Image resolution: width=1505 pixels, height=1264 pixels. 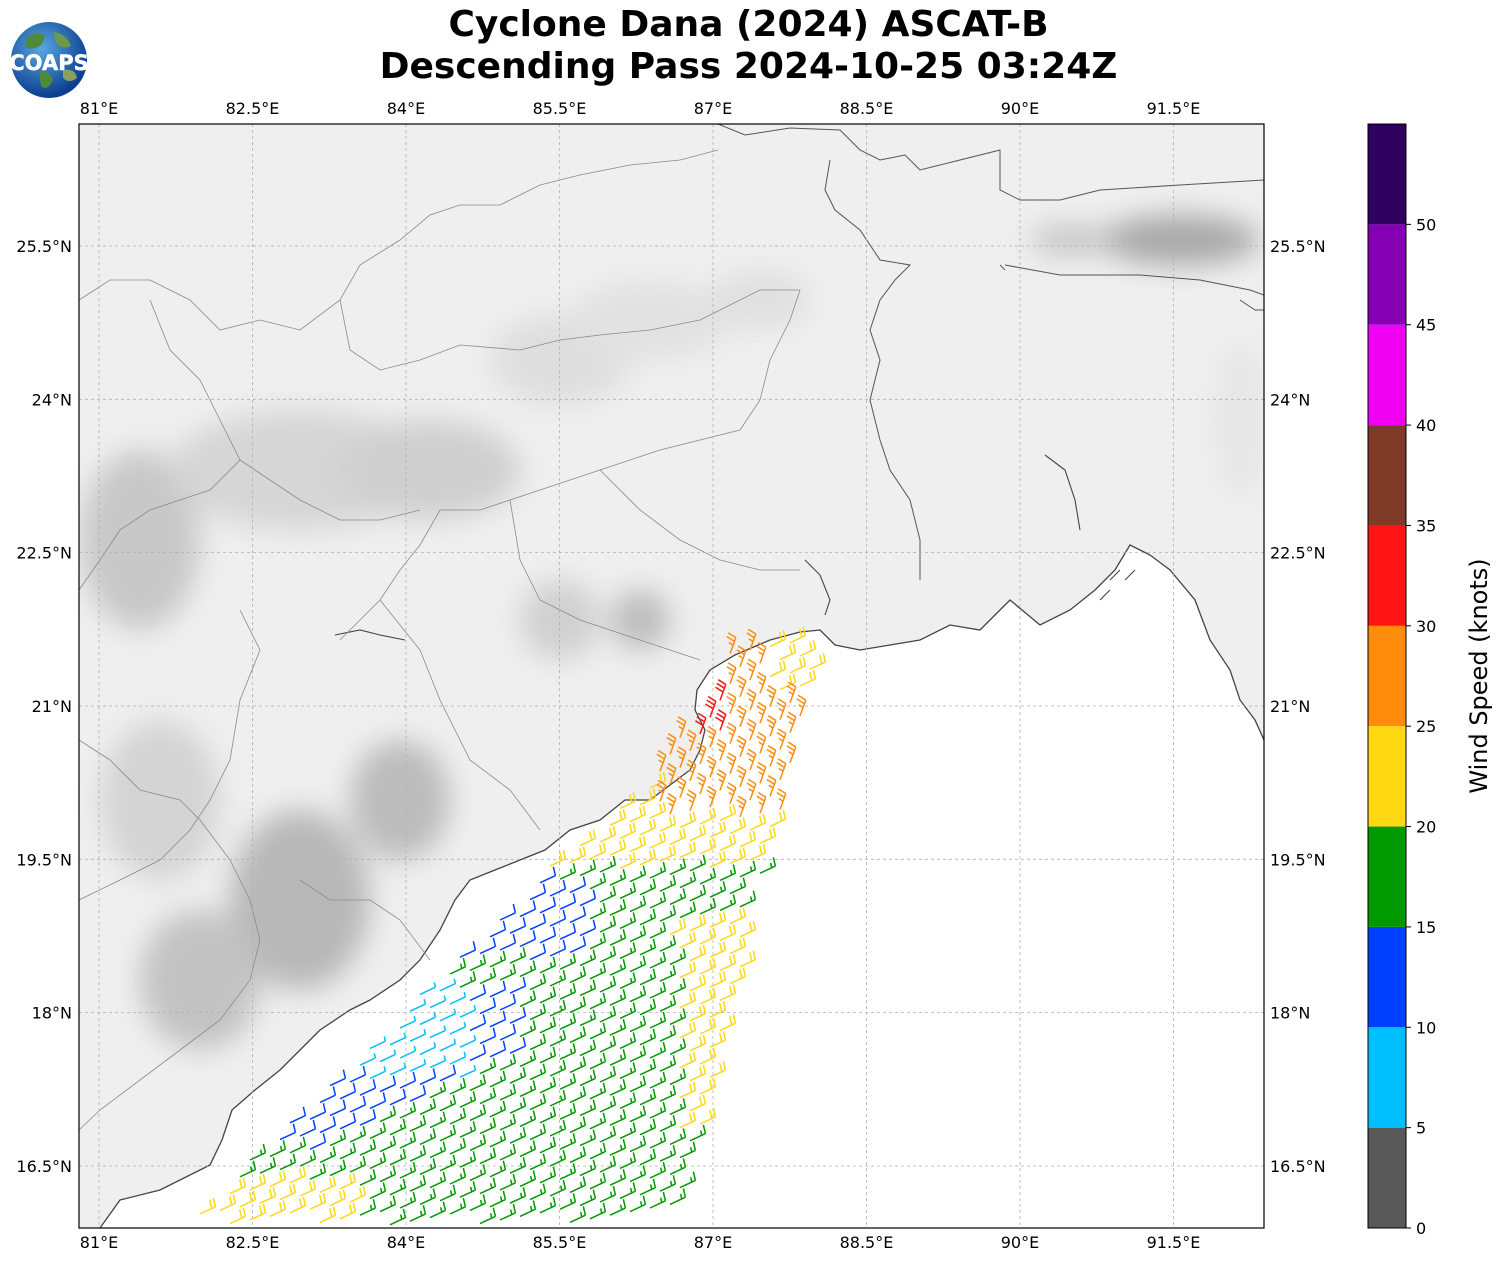 What do you see at coordinates (1426, 726) in the screenshot?
I see `colorbar-tick-label: 25` at bounding box center [1426, 726].